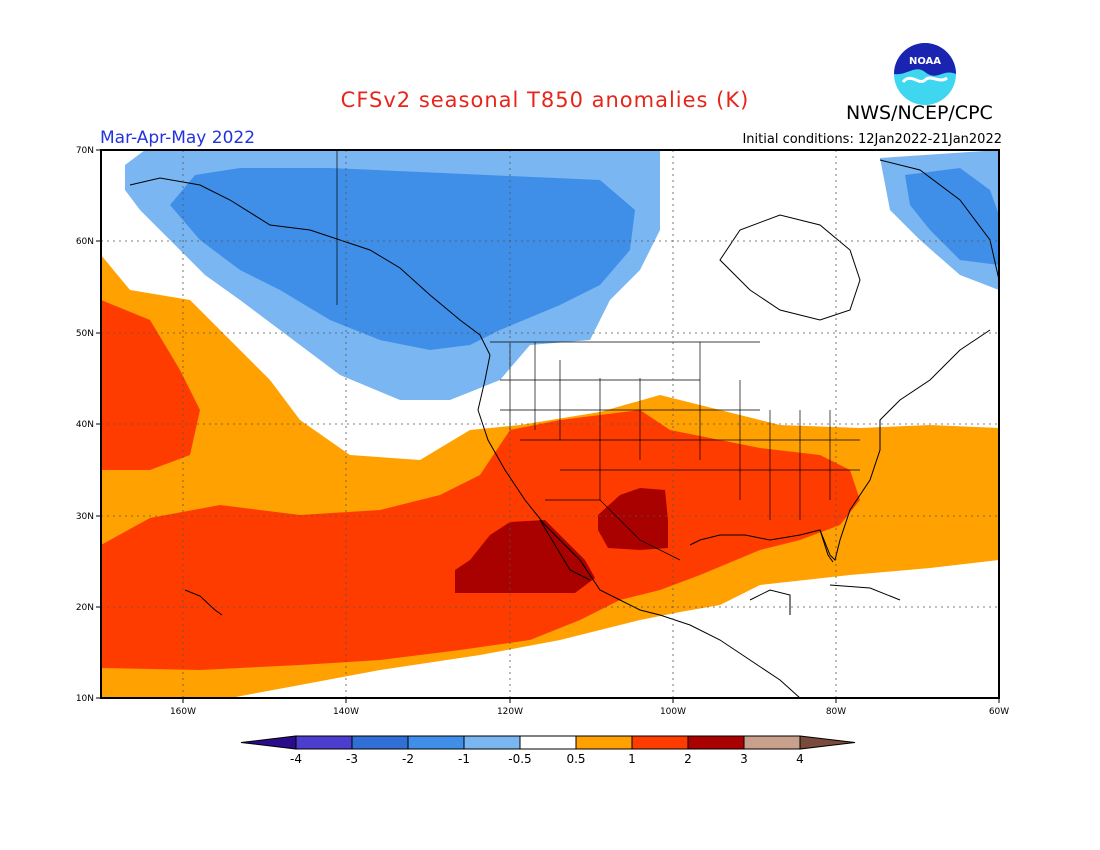  I want to click on coastline-hudson, so click(790, 267).